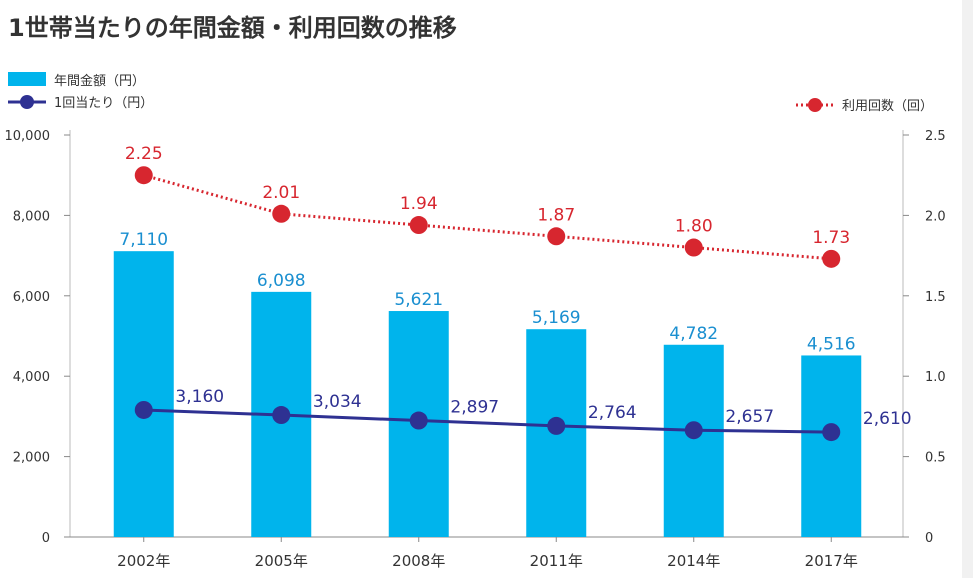  What do you see at coordinates (418, 561) in the screenshot?
I see `x-tick-label: 2008年` at bounding box center [418, 561].